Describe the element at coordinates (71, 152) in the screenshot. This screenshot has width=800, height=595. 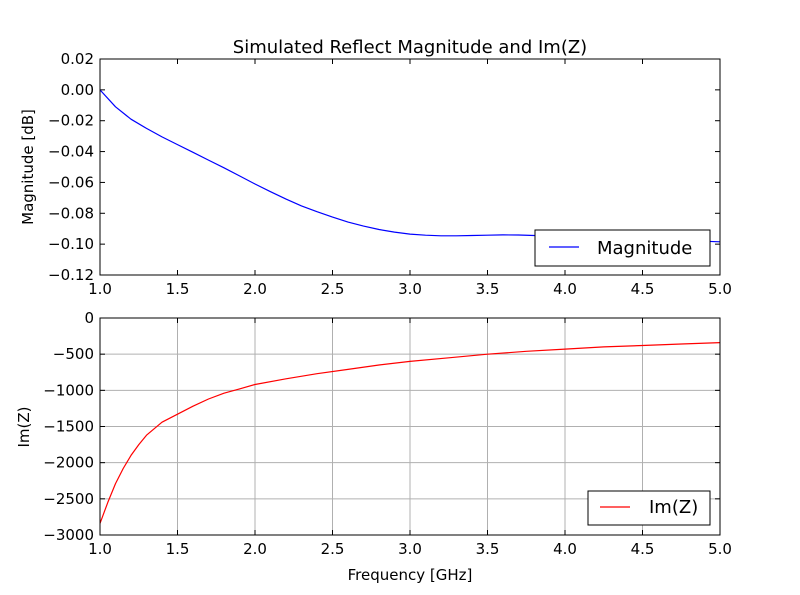
I see `y-tick-label: −0.04` at that location.